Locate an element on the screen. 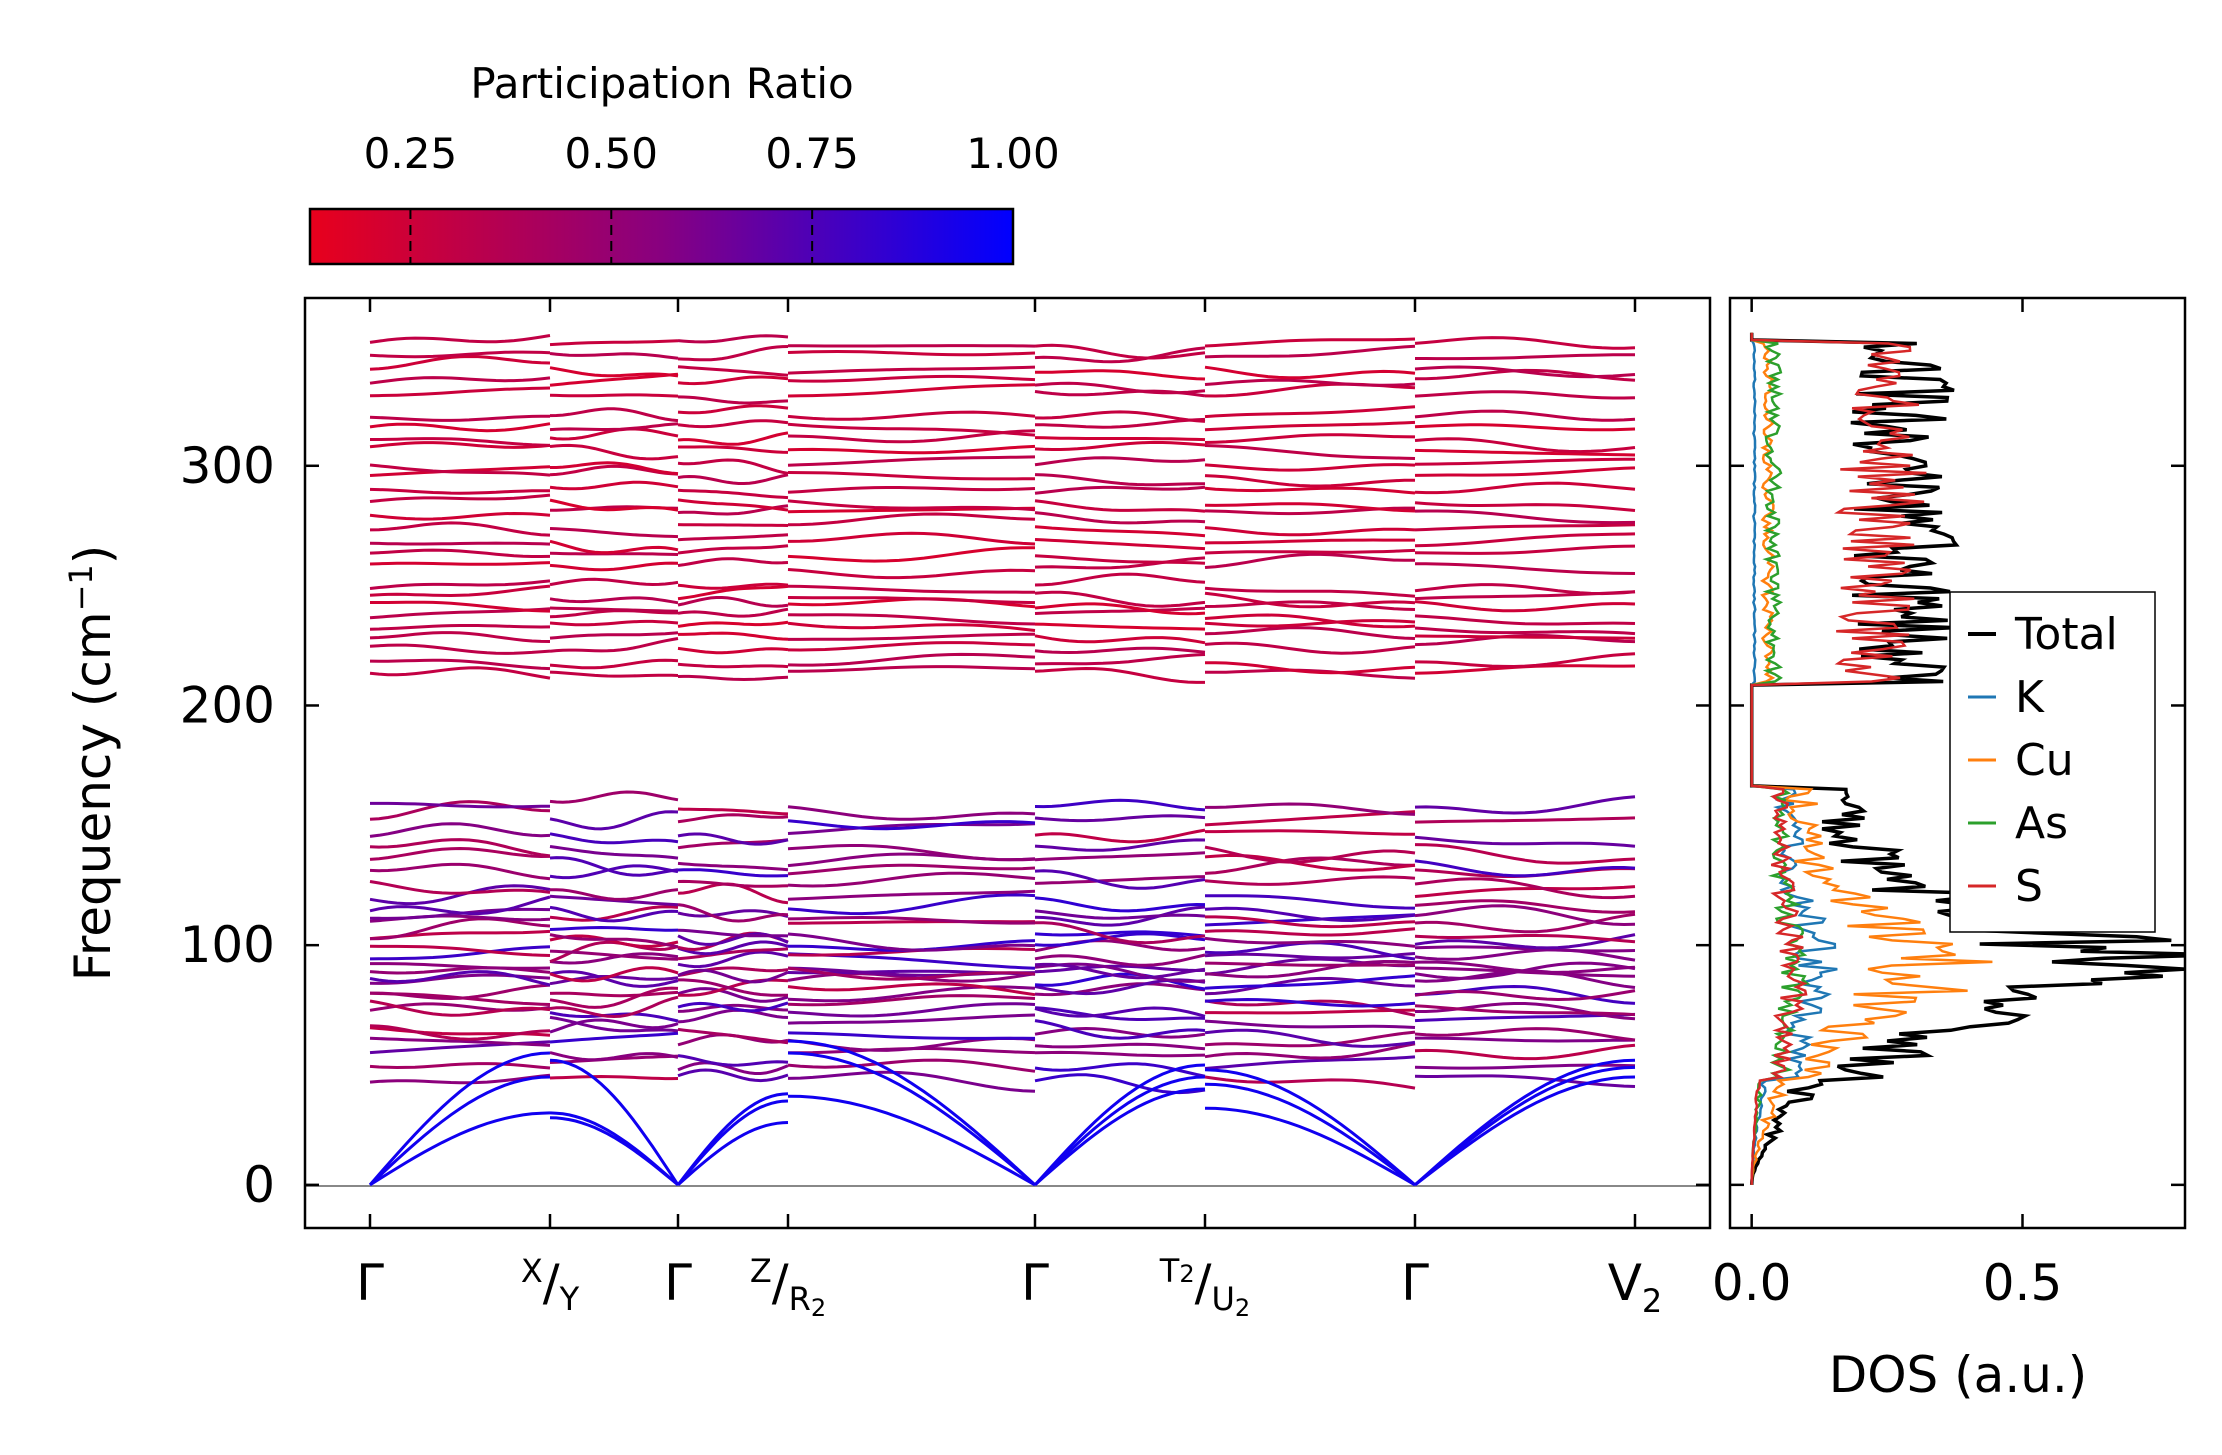 This screenshot has height=1455, width=2222. colorbar-tick-label: 0.25 is located at coordinates (411, 153).